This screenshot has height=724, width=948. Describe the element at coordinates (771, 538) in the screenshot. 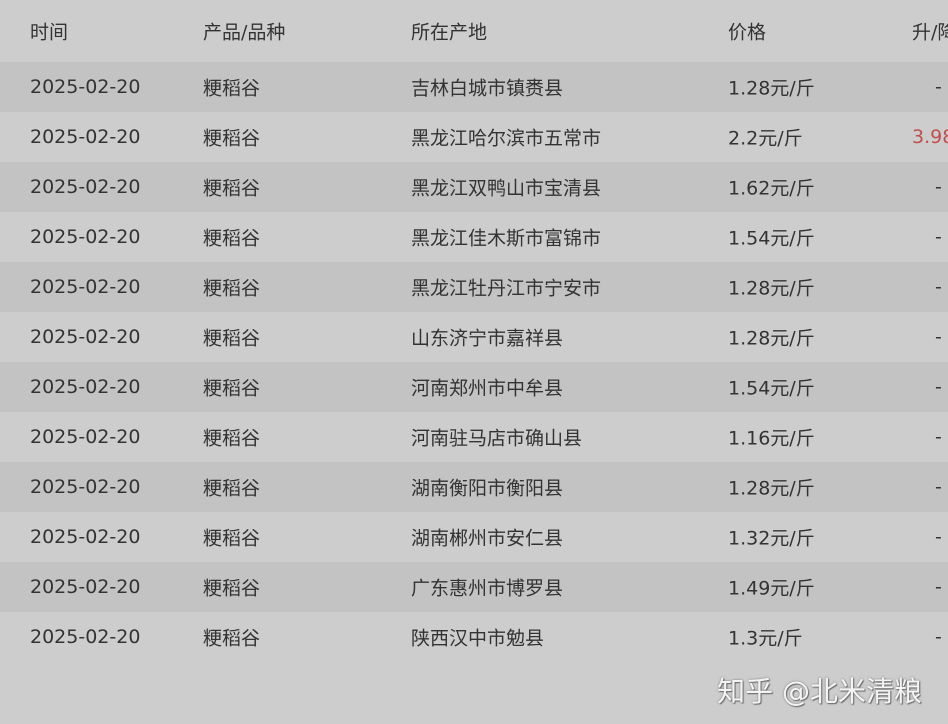

I see `cell-price: 1.32元/斤` at that location.